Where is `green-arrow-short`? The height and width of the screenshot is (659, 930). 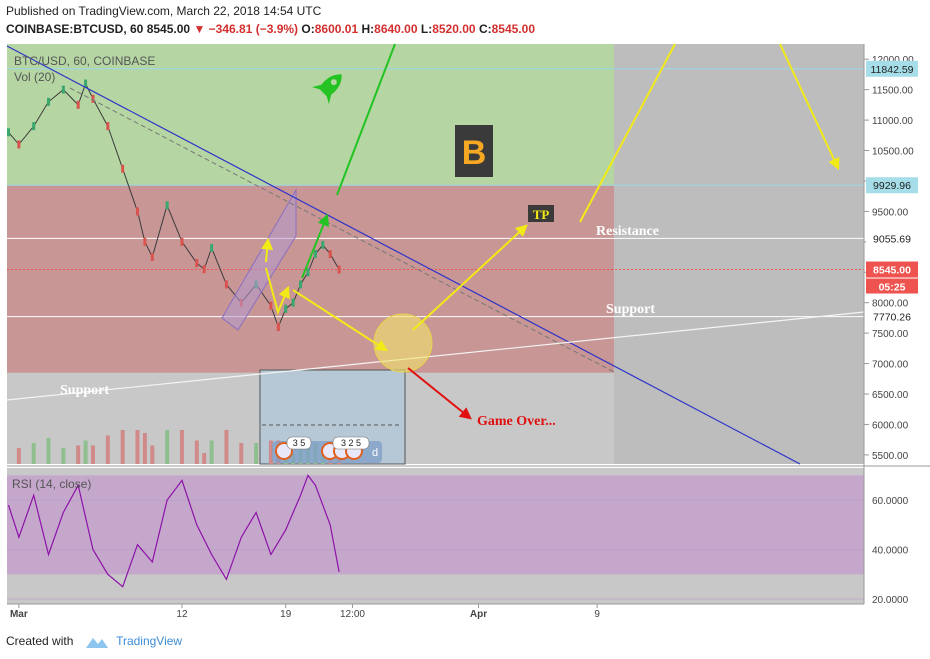
green-arrow-short is located at coordinates (315, 246).